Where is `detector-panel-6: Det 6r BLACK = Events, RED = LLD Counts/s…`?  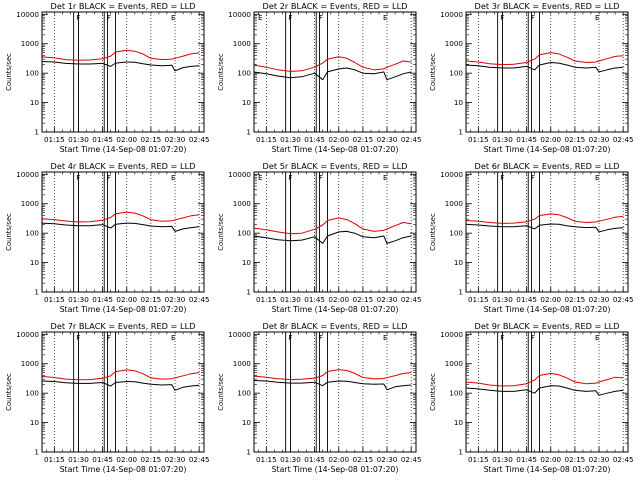 detector-panel-6: Det 6r BLACK = Events, RED = LLD Counts/s… is located at coordinates (531, 237).